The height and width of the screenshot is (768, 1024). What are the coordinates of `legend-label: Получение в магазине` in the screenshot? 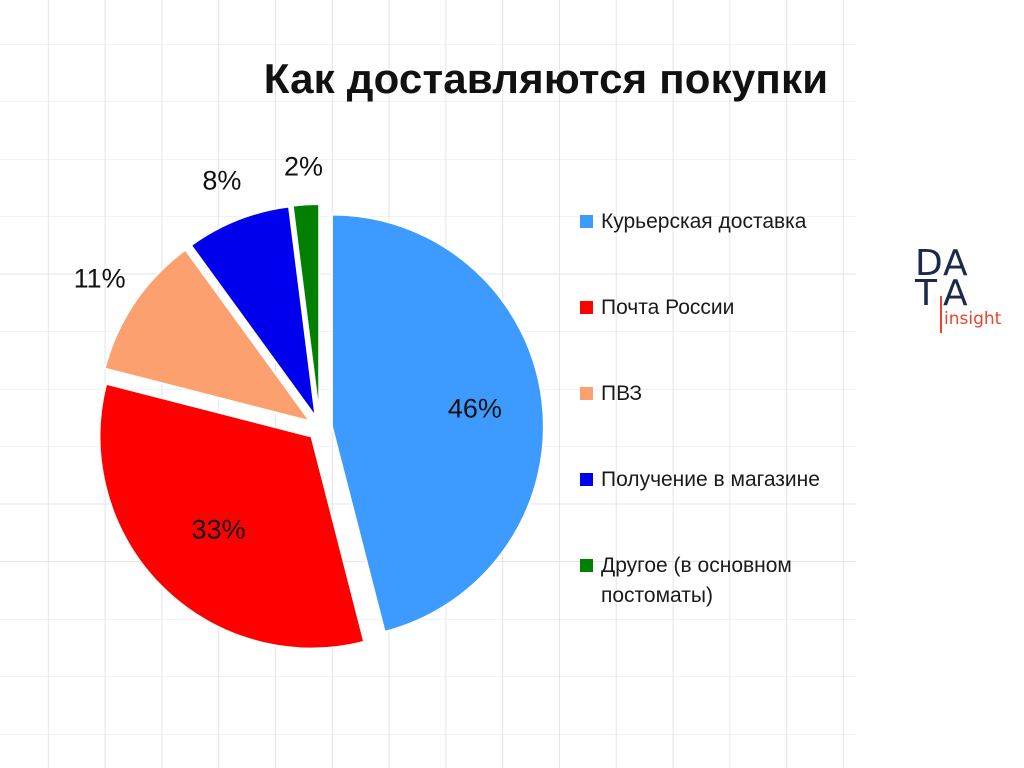 It's located at (710, 479).